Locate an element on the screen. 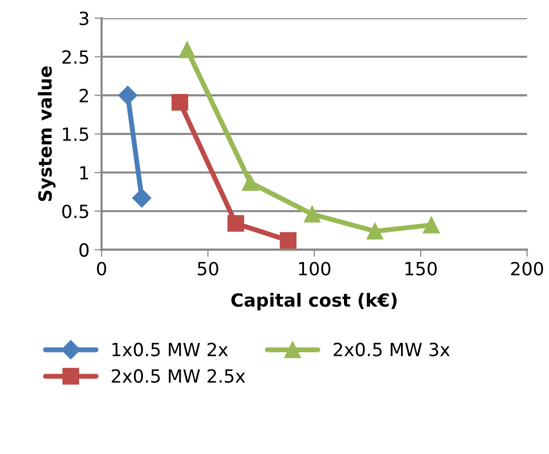 The height and width of the screenshot is (454, 549). x-tick-label: 50 is located at coordinates (208, 269).